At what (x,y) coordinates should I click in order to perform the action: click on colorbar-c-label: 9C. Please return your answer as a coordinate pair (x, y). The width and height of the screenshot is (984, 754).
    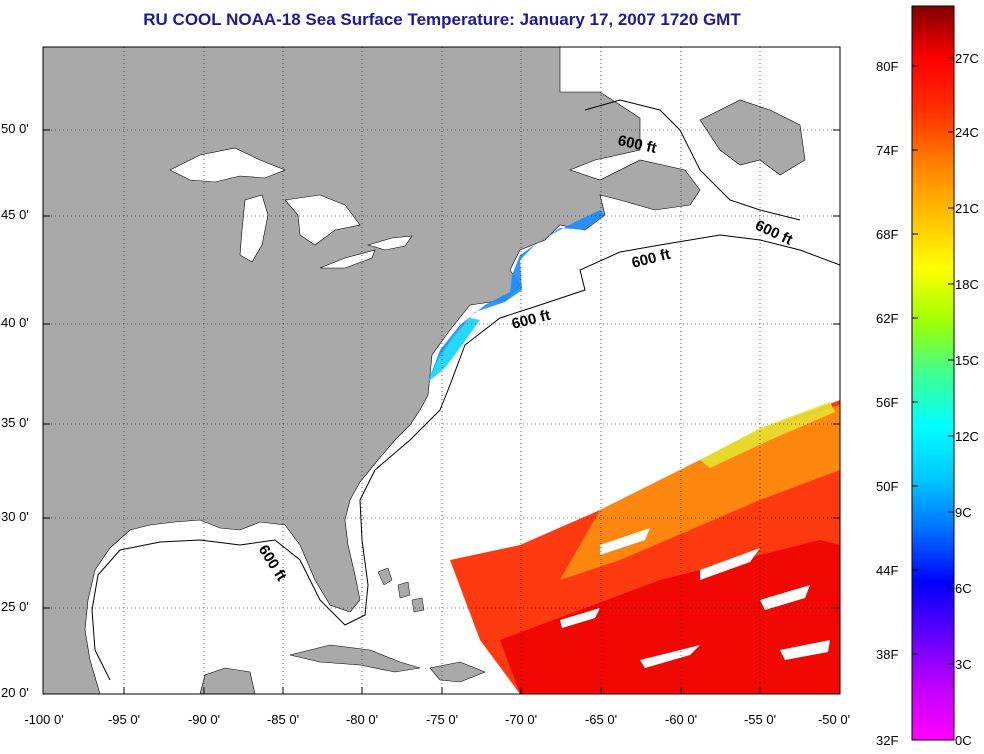
    Looking at the image, I should click on (963, 512).